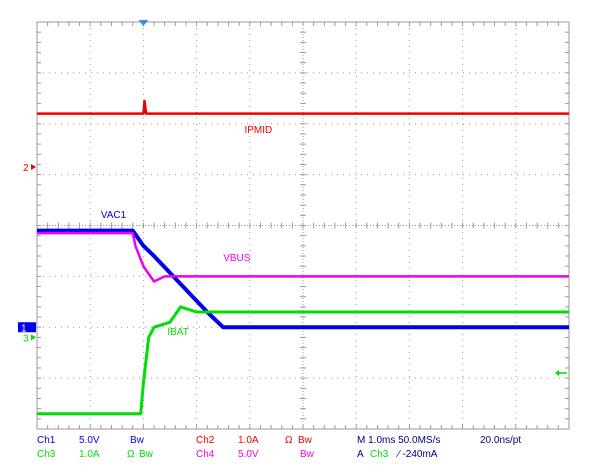 The width and height of the screenshot is (600, 473). Describe the element at coordinates (33, 337) in the screenshot. I see `channel-3-ground-arrow-icon` at that location.